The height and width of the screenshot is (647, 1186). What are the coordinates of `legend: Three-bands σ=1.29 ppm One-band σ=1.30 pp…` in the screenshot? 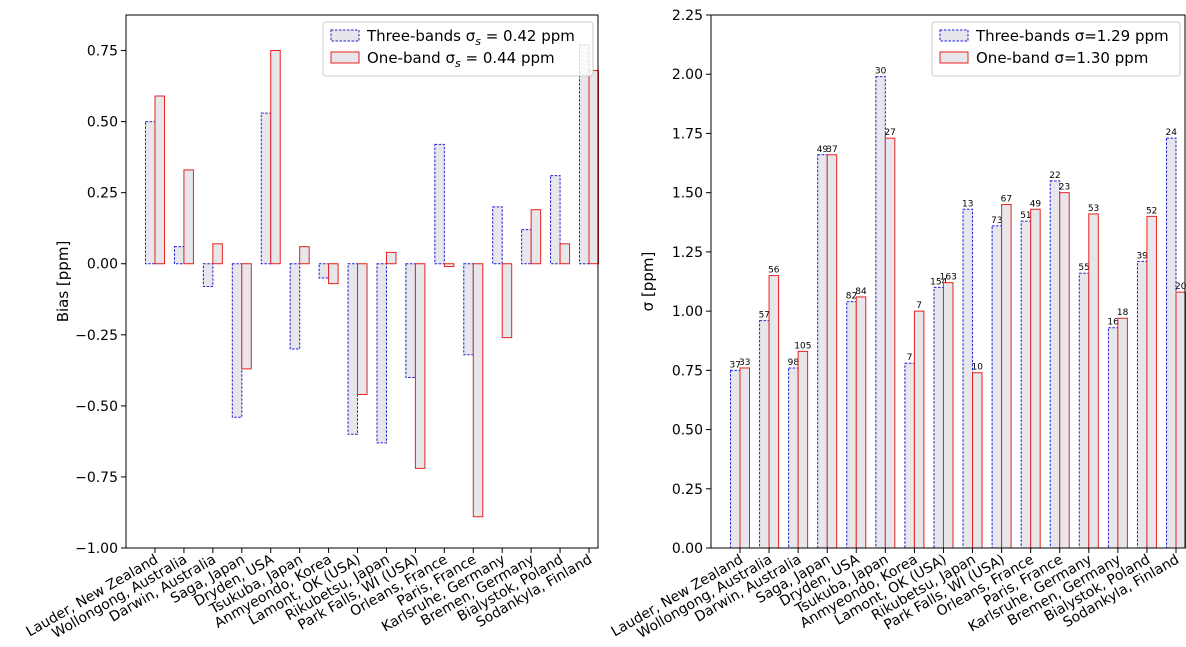 It's located at (1056, 49).